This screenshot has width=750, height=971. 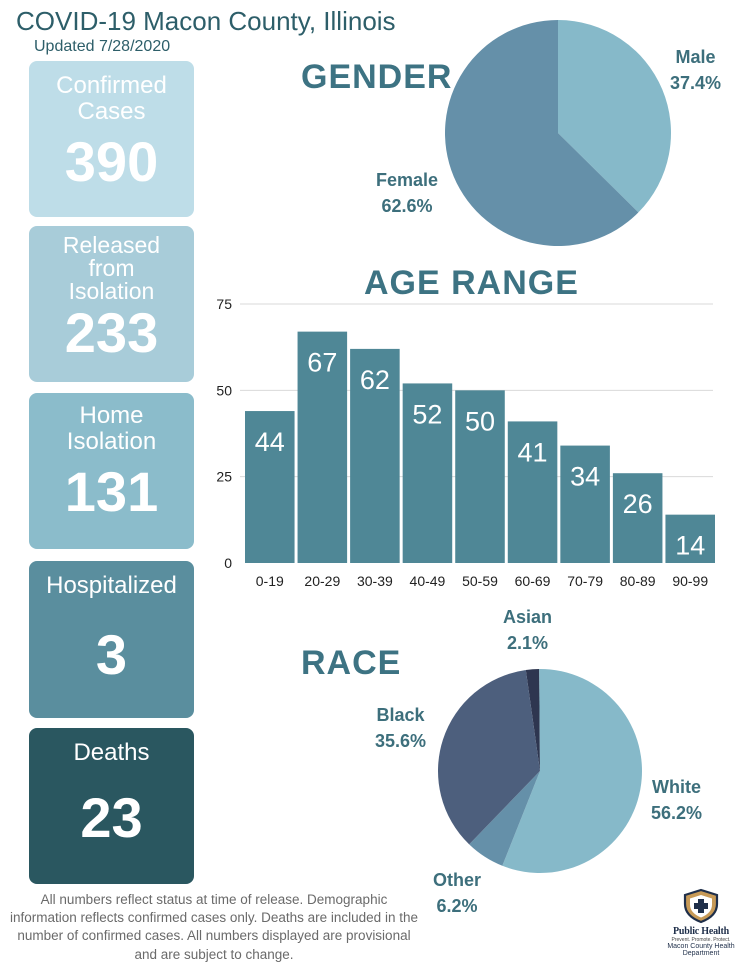 What do you see at coordinates (695, 70) in the screenshot?
I see `male-label: Male 37.4%` at bounding box center [695, 70].